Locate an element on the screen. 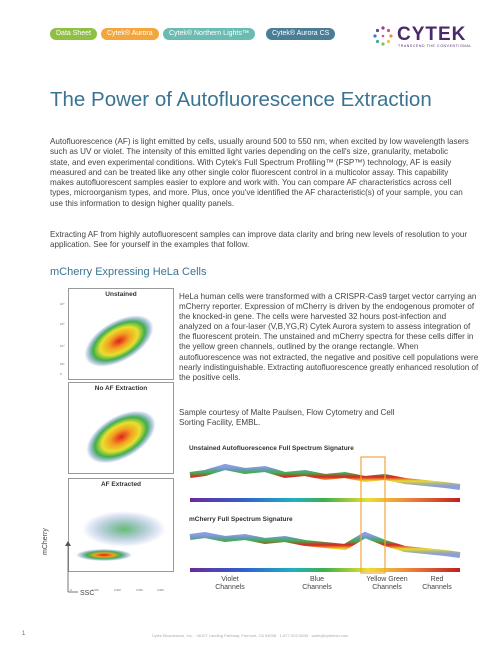 Image resolution: width=500 pixels, height=651 pixels. density-plot-af-extracted is located at coordinates (121, 536).